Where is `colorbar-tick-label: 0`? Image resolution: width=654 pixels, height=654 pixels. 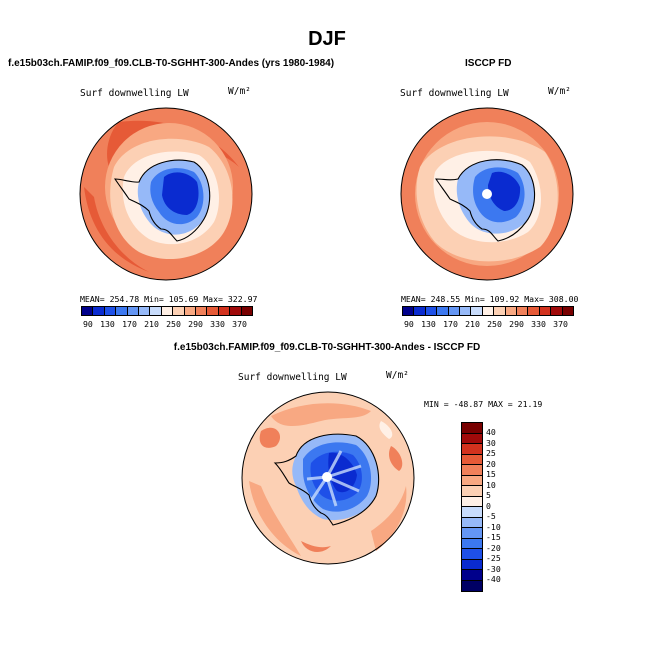
colorbar-tick-label: 0 is located at coordinates (488, 505).